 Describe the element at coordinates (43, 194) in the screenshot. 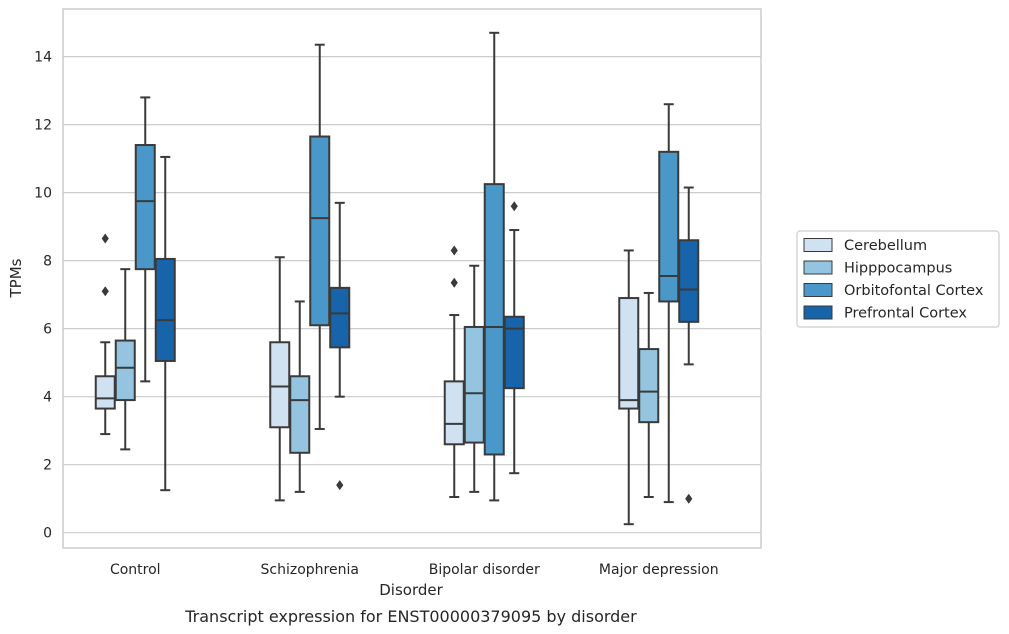

I see `y-tick-label: 10` at that location.